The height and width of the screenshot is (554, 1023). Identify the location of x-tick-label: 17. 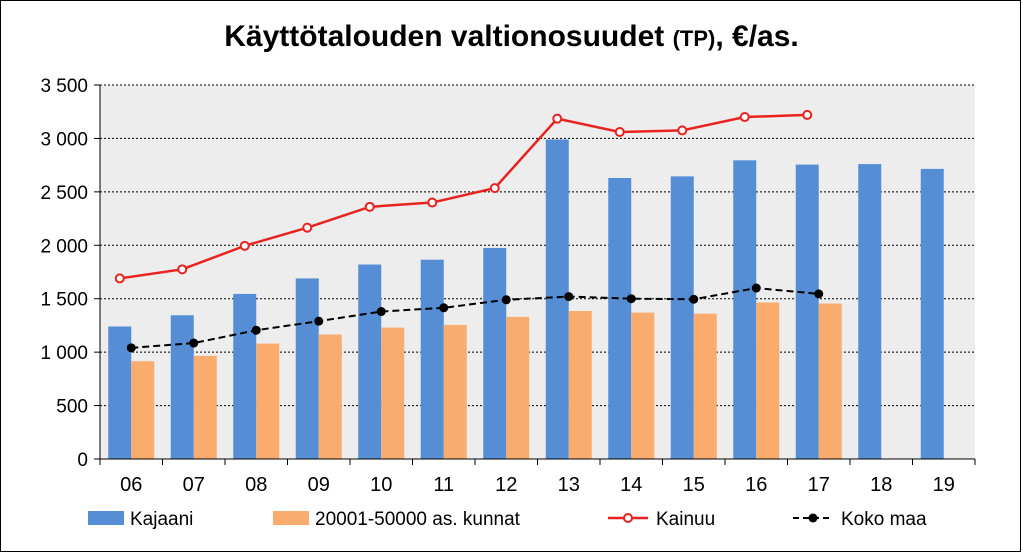
(819, 485).